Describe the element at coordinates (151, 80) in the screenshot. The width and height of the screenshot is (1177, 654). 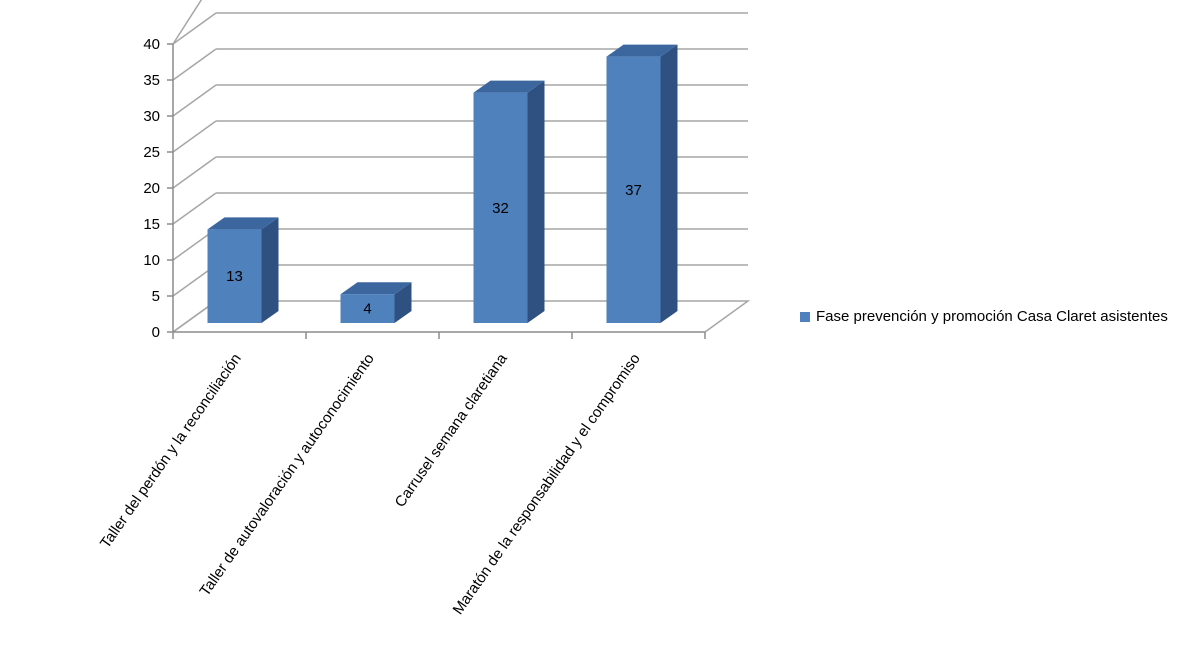
I see `y-tick-label: 35` at that location.